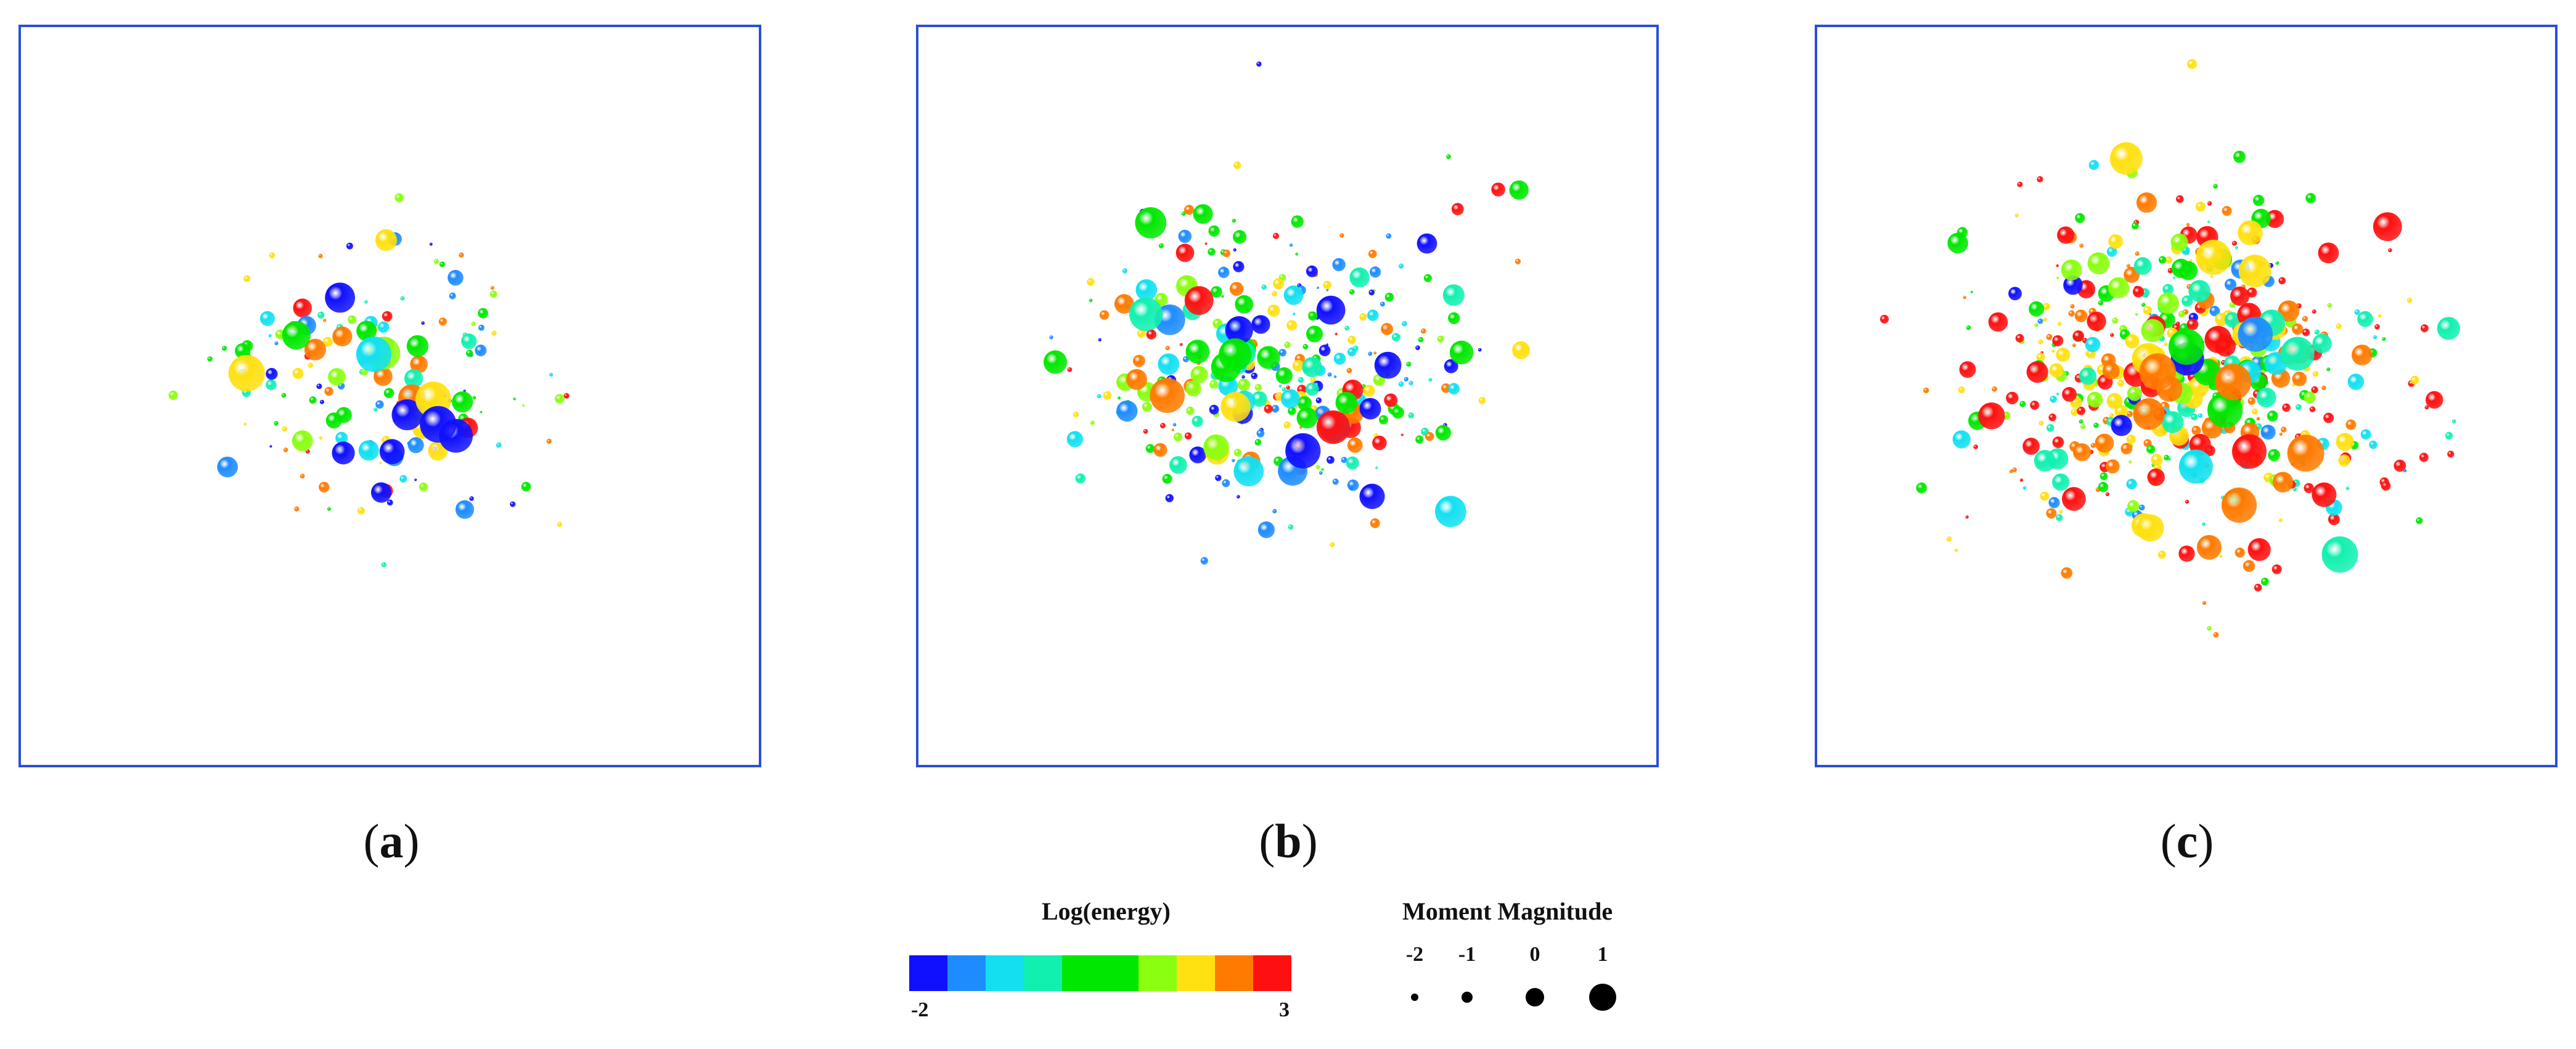 Image resolution: width=2576 pixels, height=1049 pixels. What do you see at coordinates (2170, 348) in the screenshot?
I see `scatter-plot-c` at bounding box center [2170, 348].